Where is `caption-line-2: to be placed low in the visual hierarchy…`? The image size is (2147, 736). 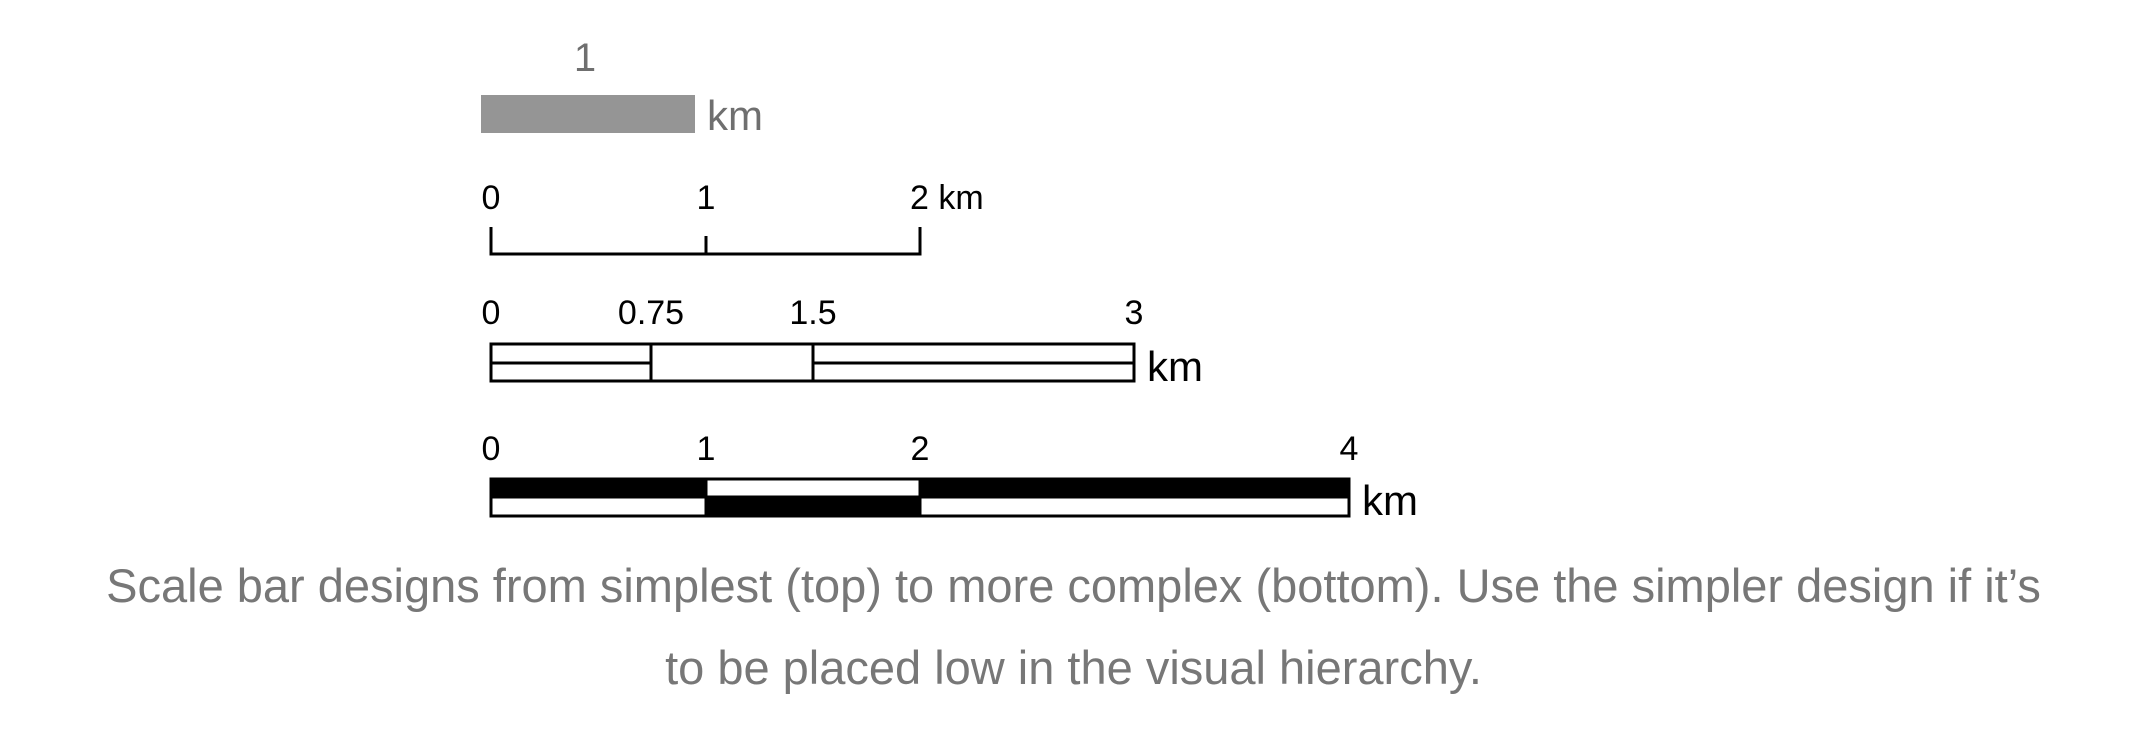
caption-line-2: to be placed low in the visual hierarchy… is located at coordinates (1073, 667).